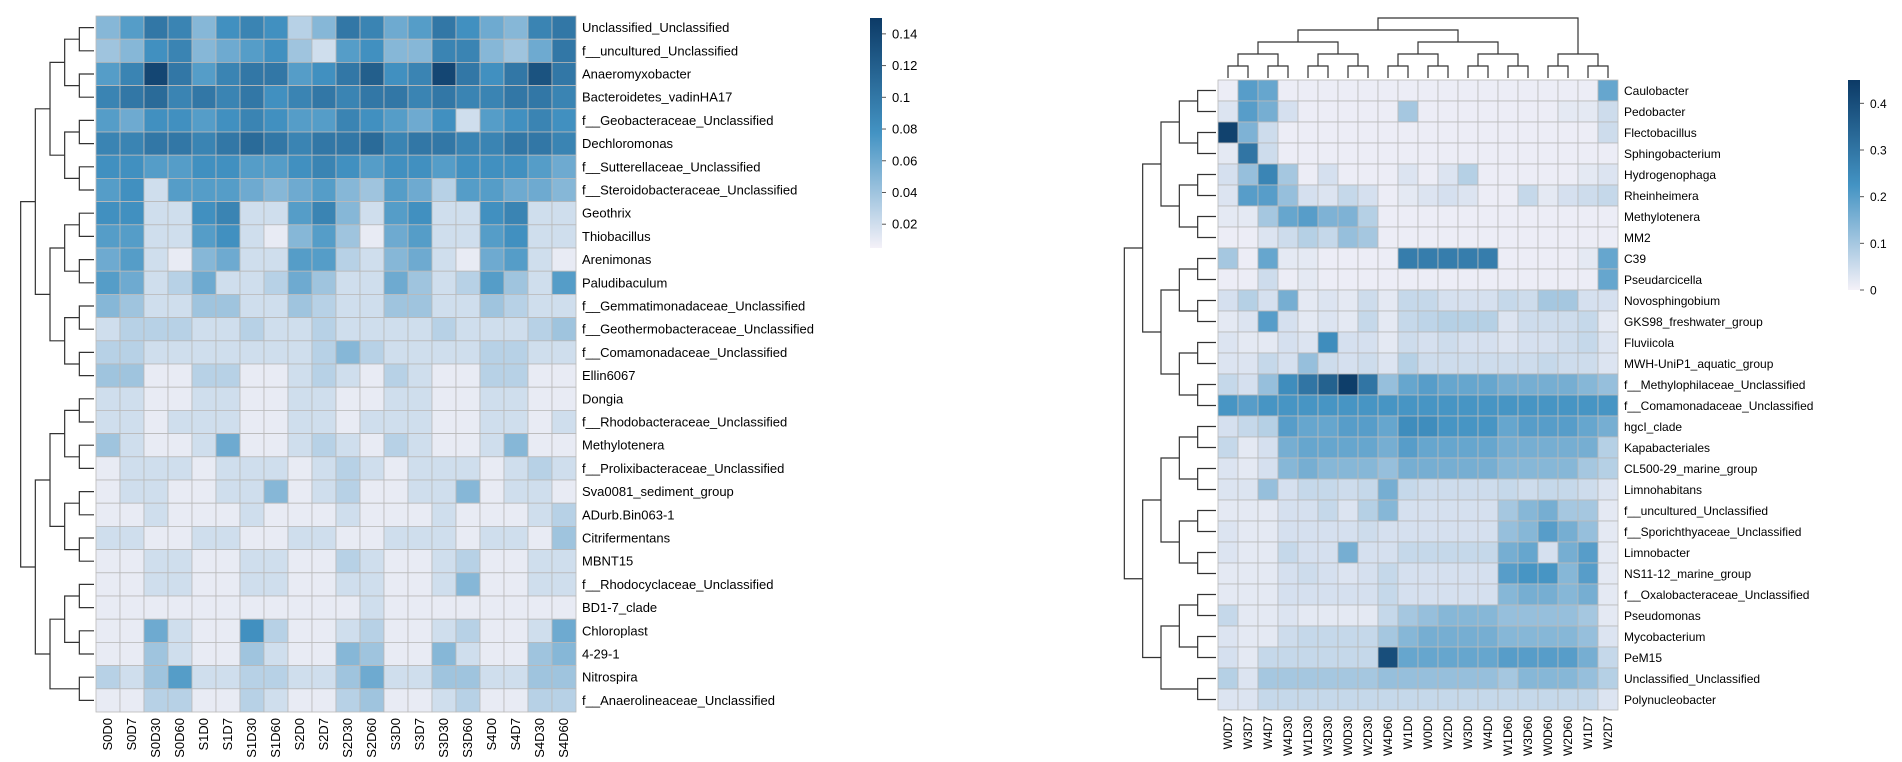  What do you see at coordinates (132, 166) in the screenshot?
I see `l-cell-f-sutterellaceae-unclassified-s0d7` at bounding box center [132, 166].